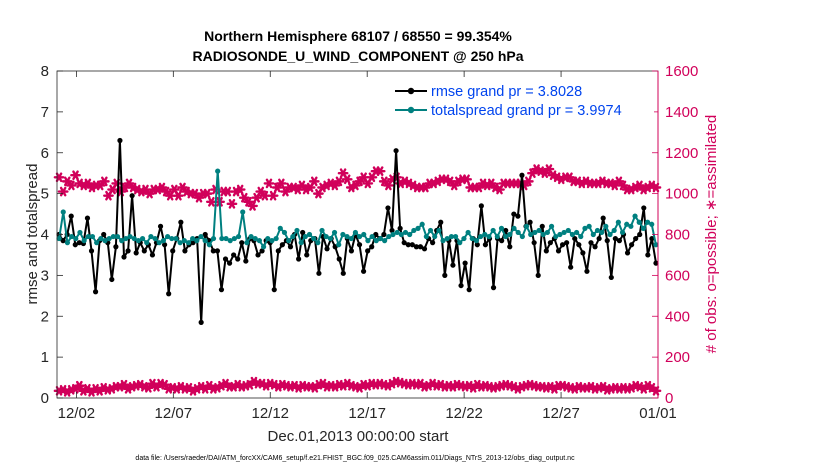 Image resolution: width=830 pixels, height=470 pixels. Describe the element at coordinates (677, 275) in the screenshot. I see `y-tick-label-right: 600` at that location.